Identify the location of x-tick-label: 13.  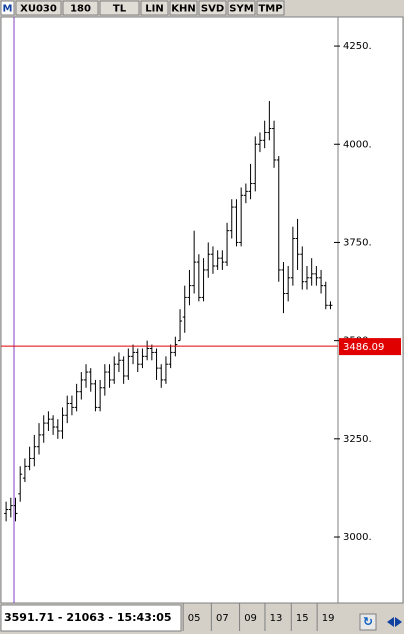
(276, 618).